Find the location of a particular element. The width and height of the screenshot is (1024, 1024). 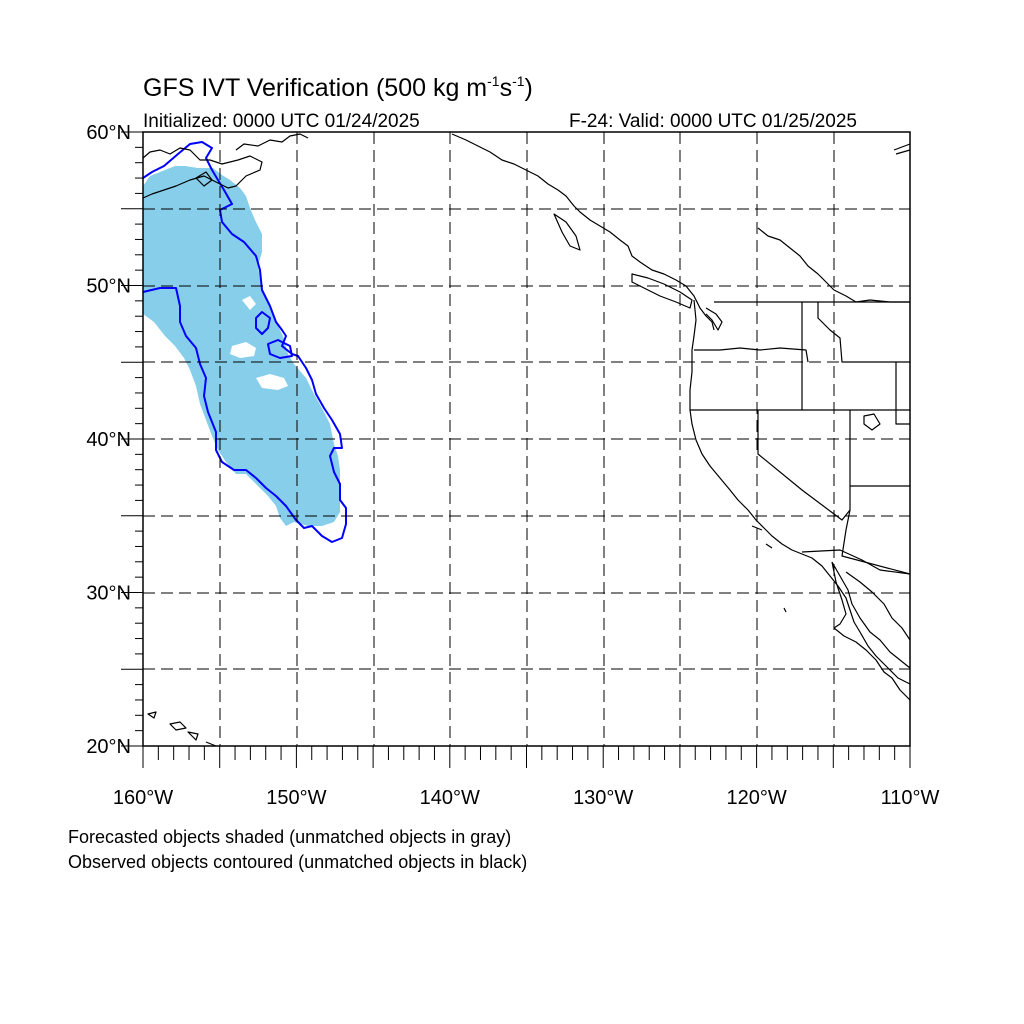

page-title: GFS IVT Verification (500 kg m-1s-1) is located at coordinates (338, 87).